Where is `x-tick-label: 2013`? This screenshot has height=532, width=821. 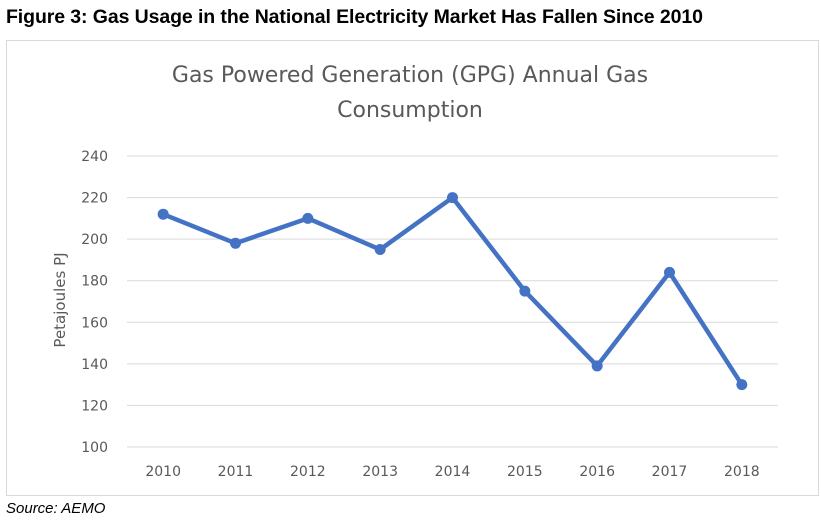 x-tick-label: 2013 is located at coordinates (380, 472).